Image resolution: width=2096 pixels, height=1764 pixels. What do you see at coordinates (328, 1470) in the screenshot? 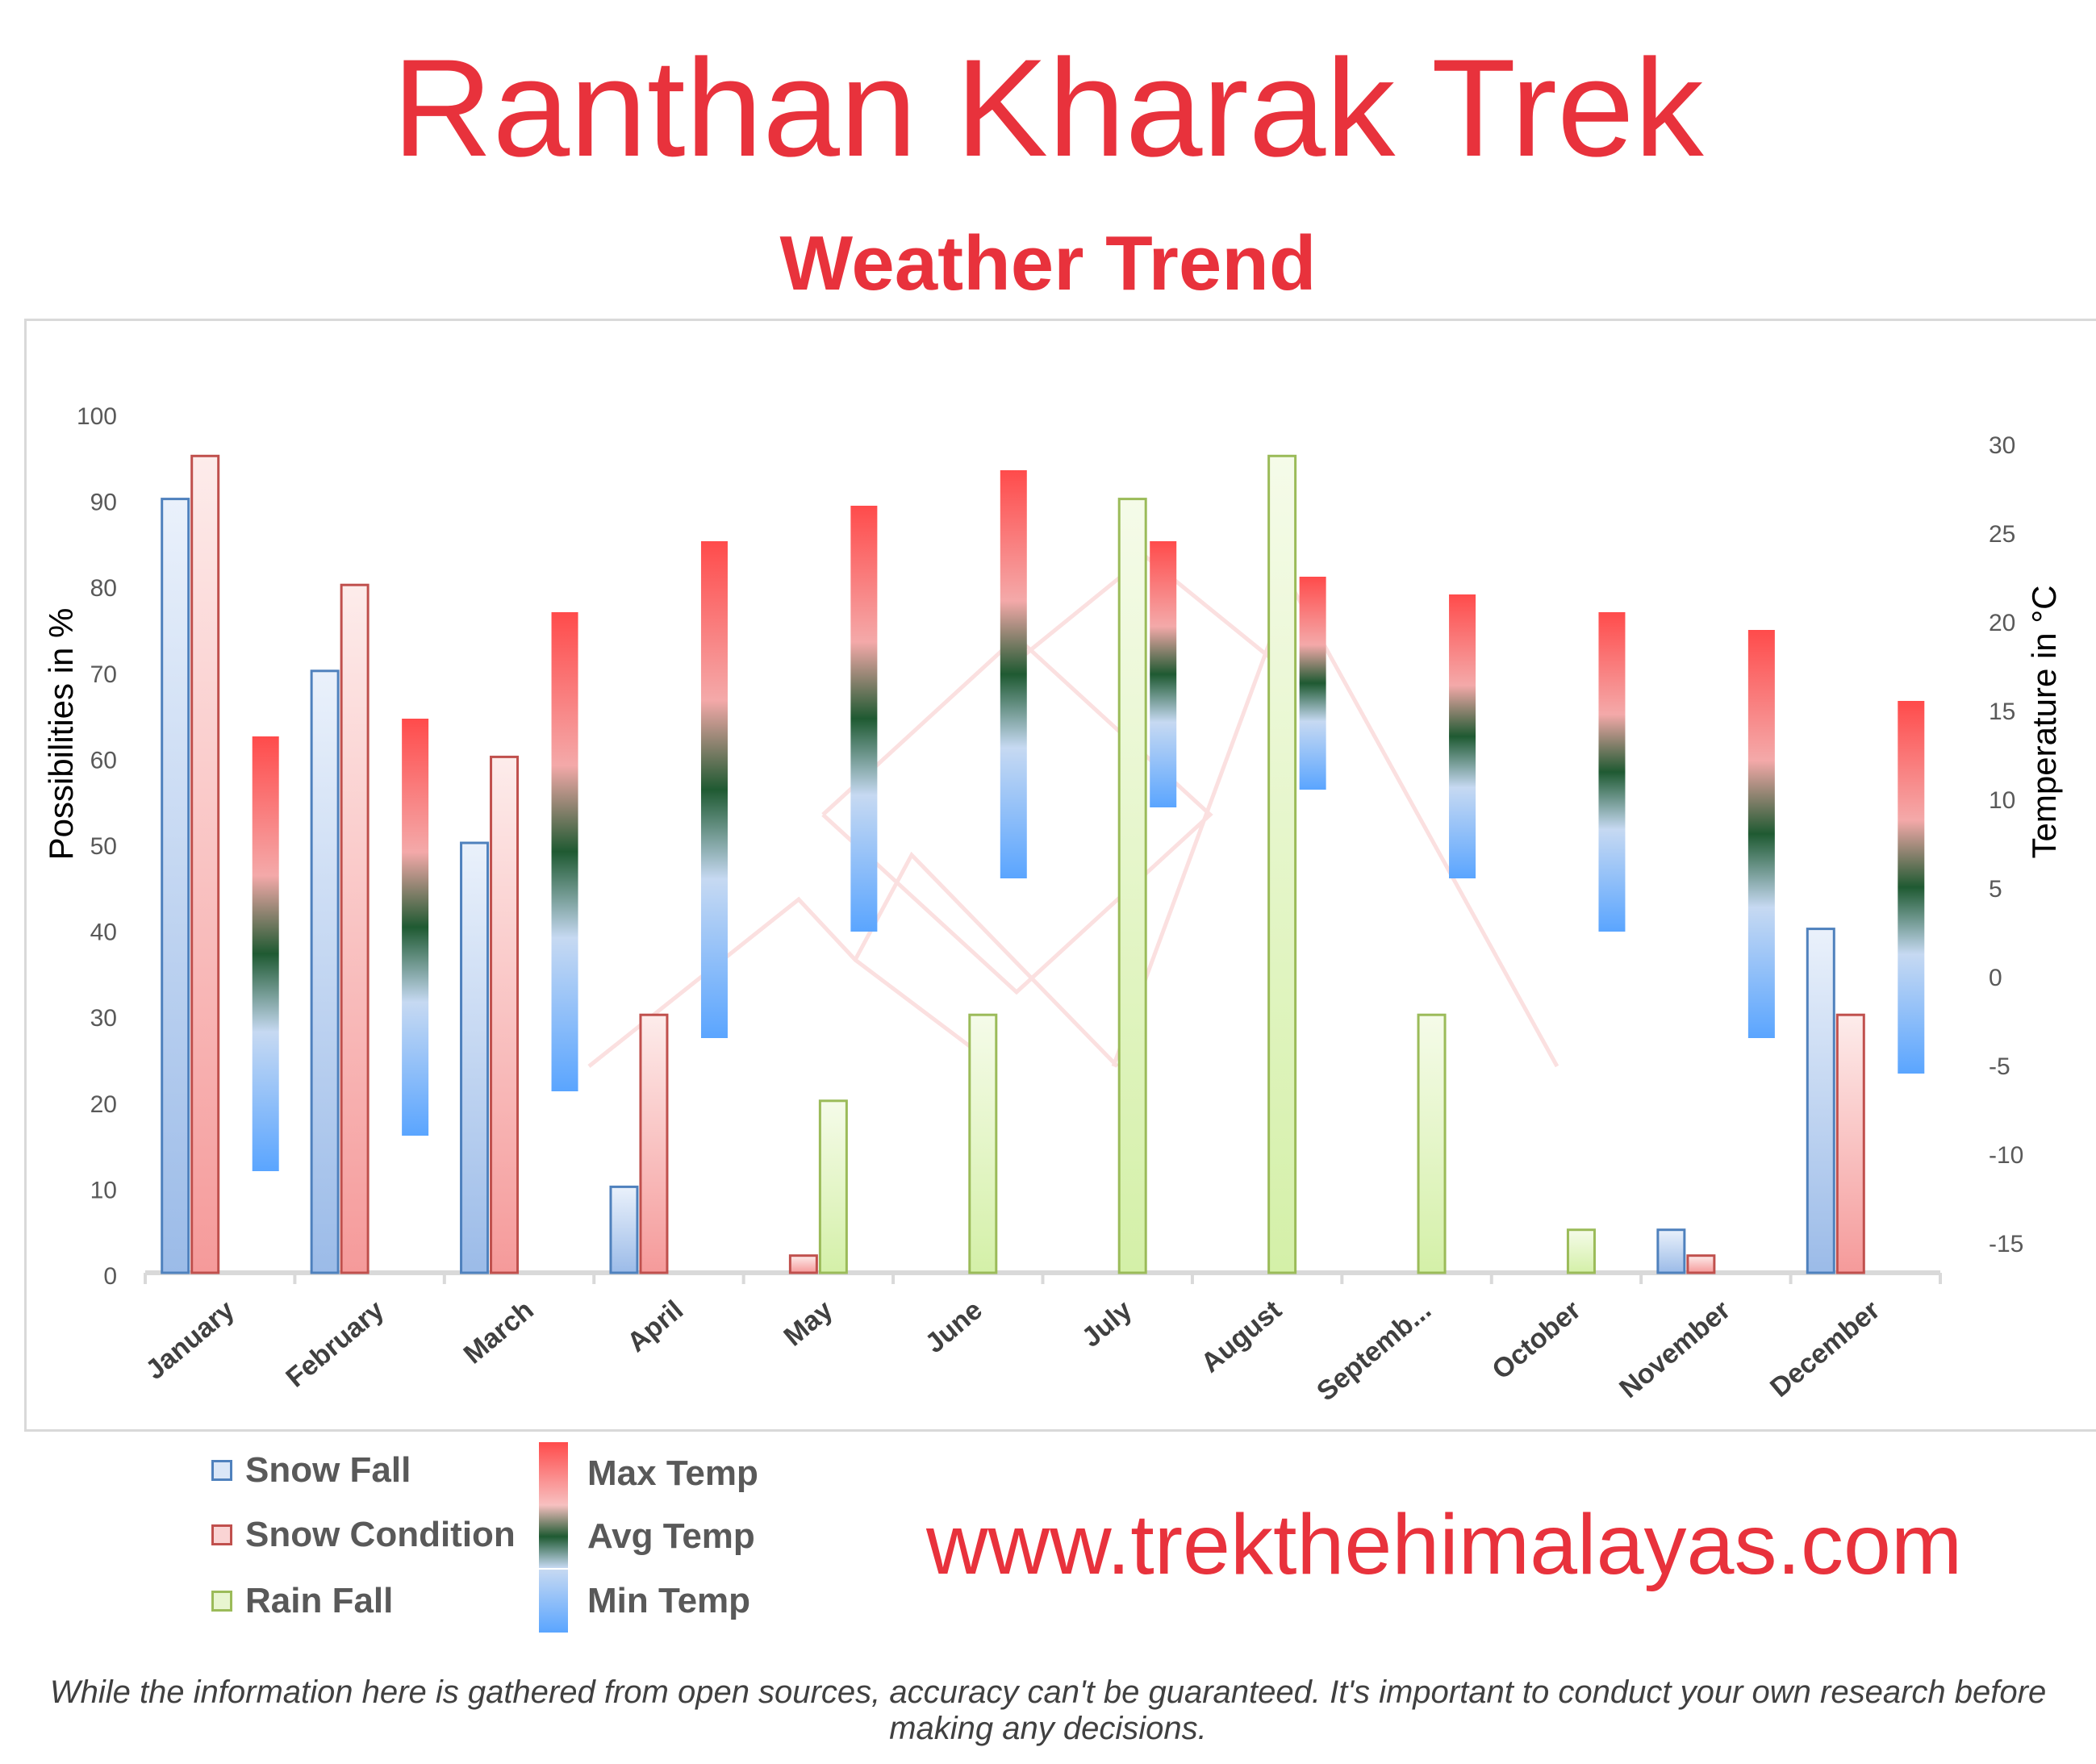
I see `legend-snow-fall-label: Snow Fall` at bounding box center [328, 1470].